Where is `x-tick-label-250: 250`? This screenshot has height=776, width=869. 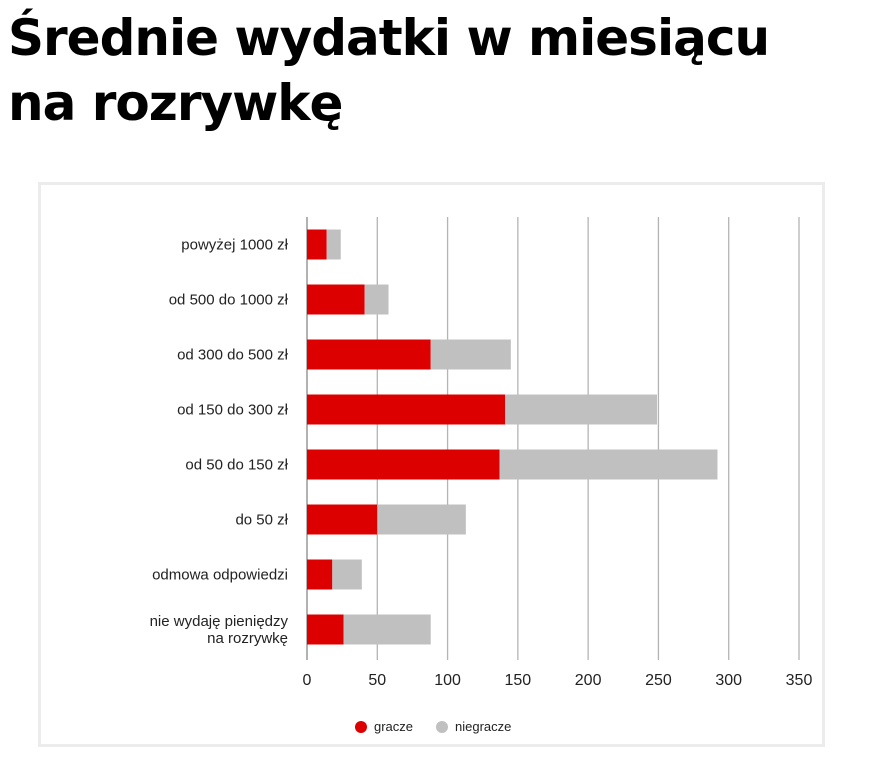
x-tick-label-250: 250 is located at coordinates (658, 680).